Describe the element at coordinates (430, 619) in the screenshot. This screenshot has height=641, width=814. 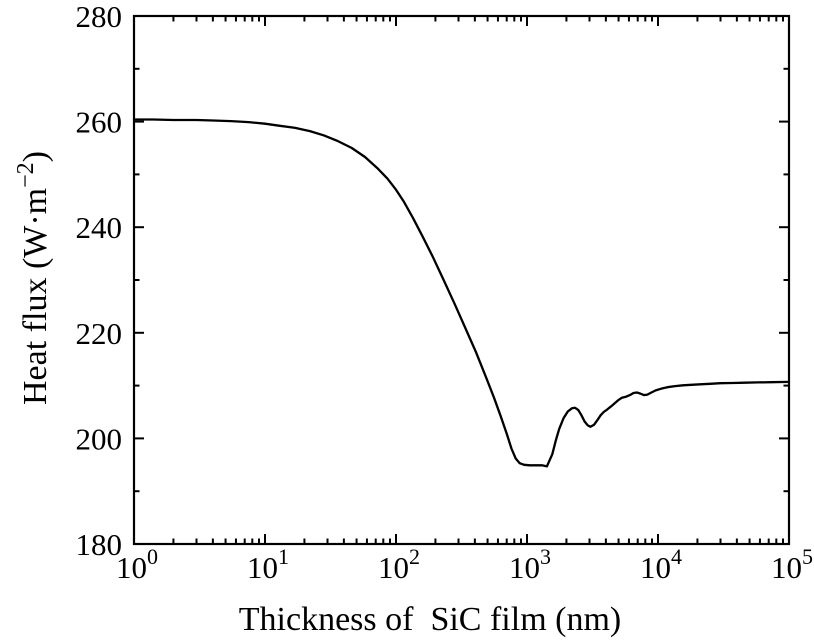
I see `x-axis-label: Thickness of SiC film (nm)` at that location.